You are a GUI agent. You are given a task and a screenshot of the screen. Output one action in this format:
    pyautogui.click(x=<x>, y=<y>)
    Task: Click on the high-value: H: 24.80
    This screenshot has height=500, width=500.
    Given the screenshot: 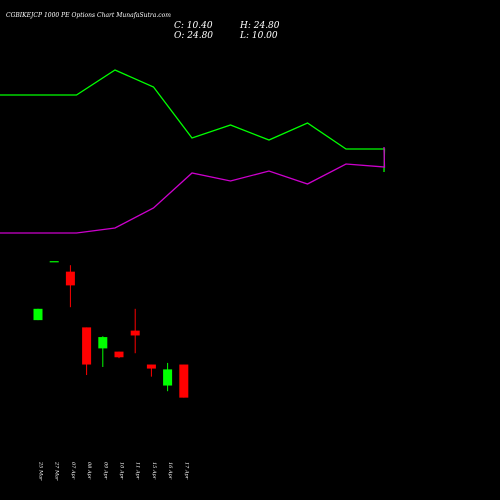 What is the action you would take?
    pyautogui.click(x=259, y=26)
    